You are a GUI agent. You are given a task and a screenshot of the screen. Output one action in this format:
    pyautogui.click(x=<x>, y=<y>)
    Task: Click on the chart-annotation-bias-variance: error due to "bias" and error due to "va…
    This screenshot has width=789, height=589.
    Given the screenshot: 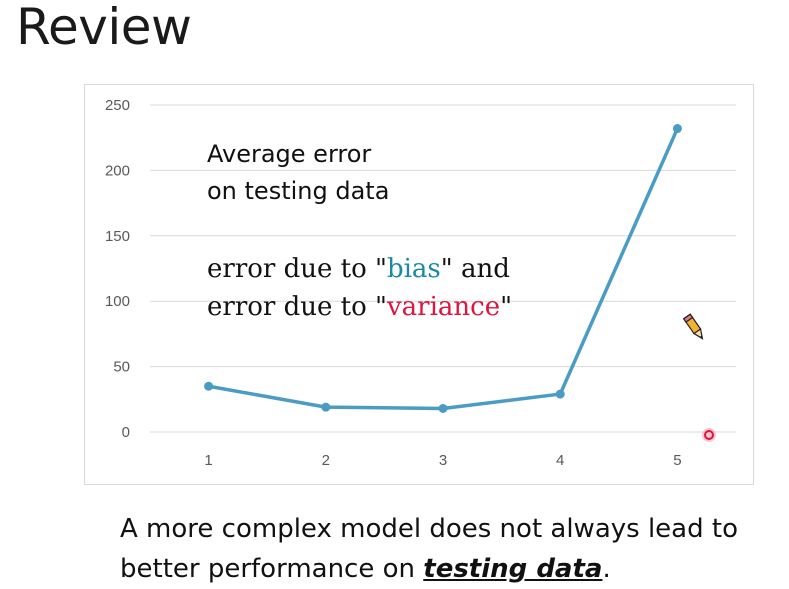 What is the action you would take?
    pyautogui.click(x=359, y=288)
    